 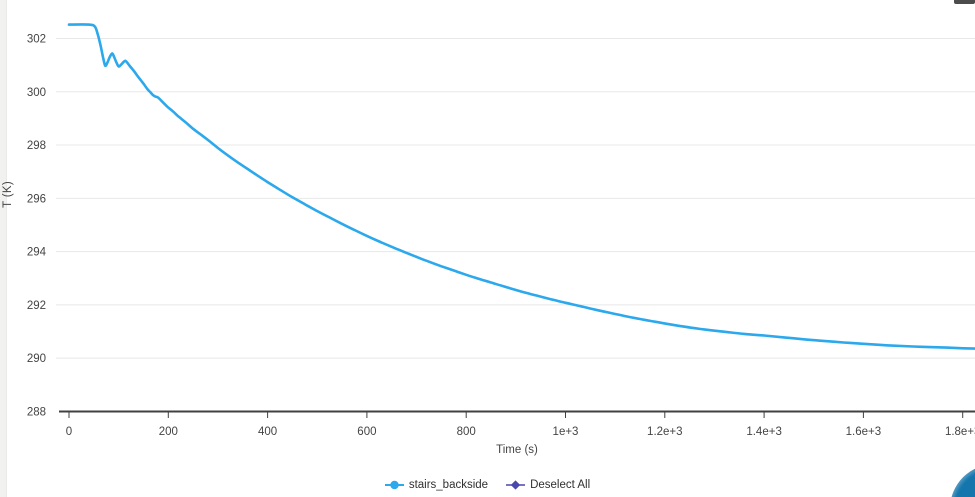 I want to click on x-tick-label: 800, so click(x=466, y=432).